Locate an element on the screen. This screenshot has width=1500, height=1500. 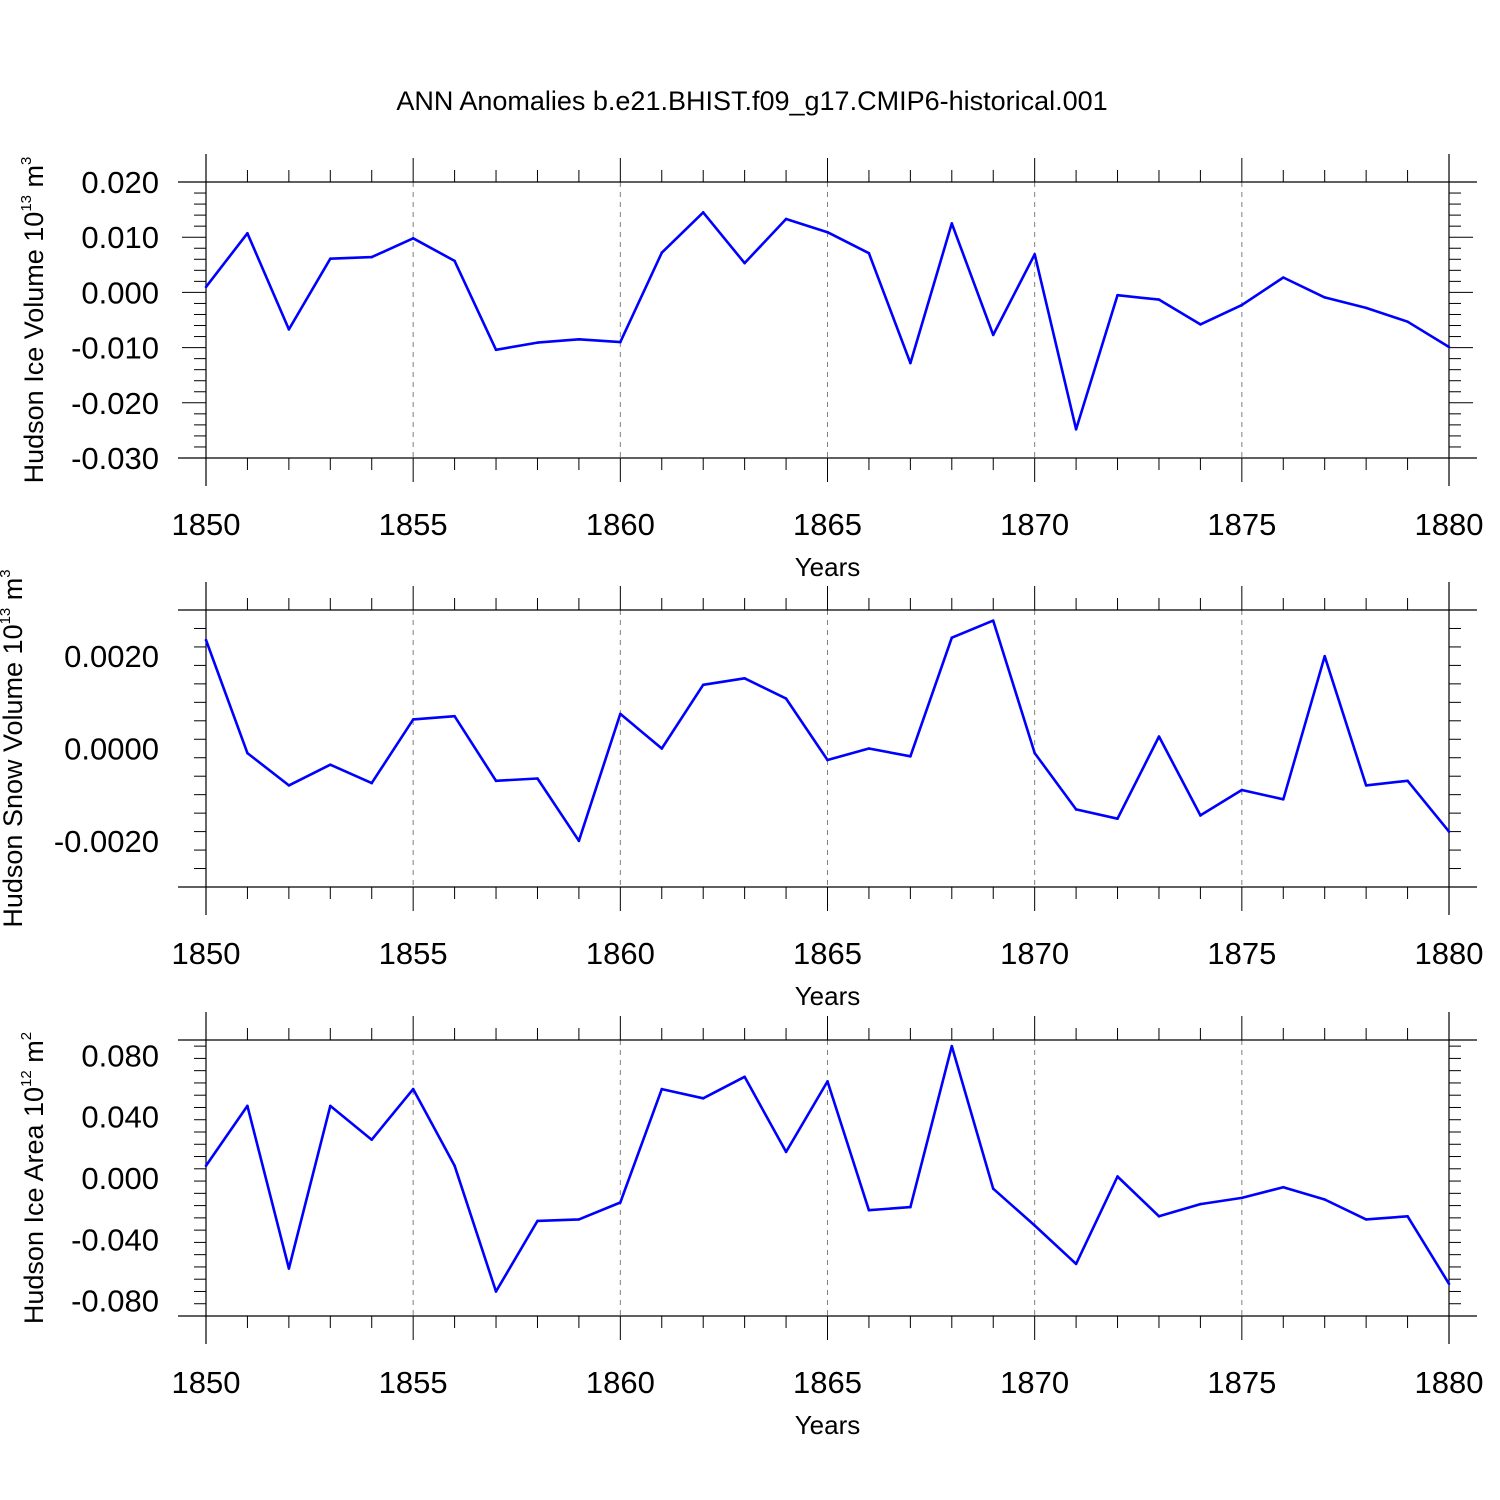
y-axis-label: Hudson Ice Area 1012 m2 is located at coordinates (33, 1178).